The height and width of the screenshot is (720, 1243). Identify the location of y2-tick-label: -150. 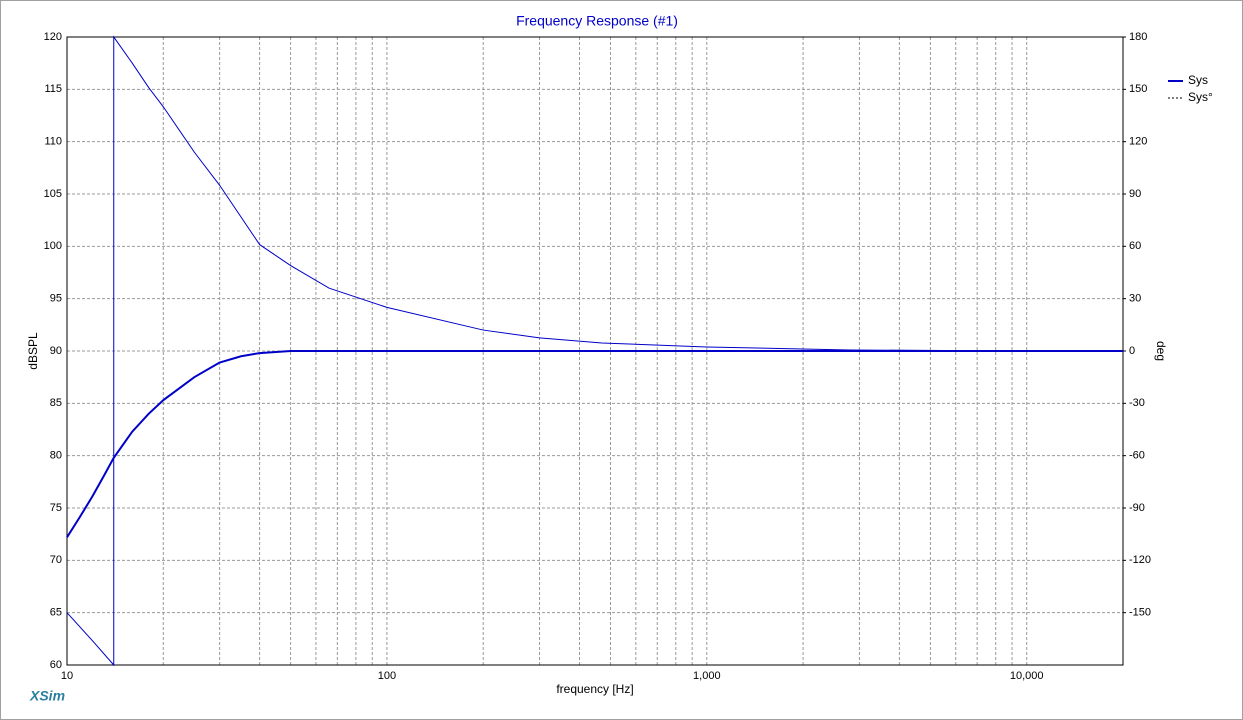
(1140, 613).